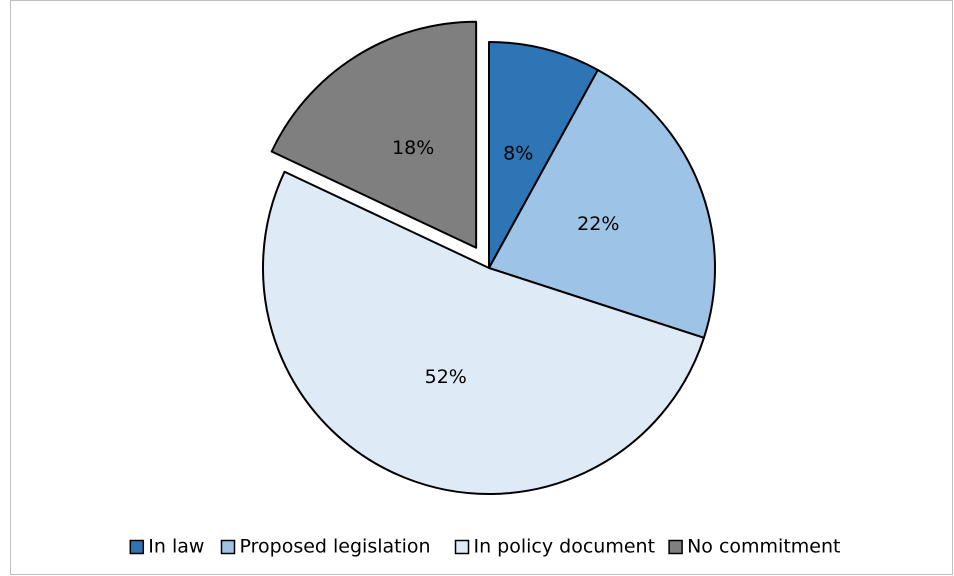  What do you see at coordinates (176, 547) in the screenshot?
I see `legend-label: In law` at bounding box center [176, 547].